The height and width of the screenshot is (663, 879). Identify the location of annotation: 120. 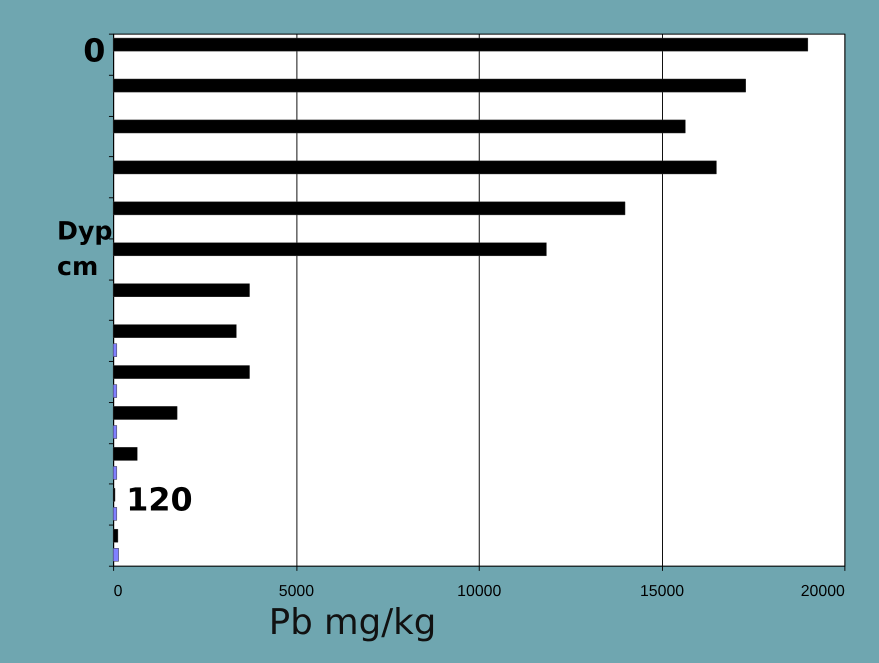
(159, 500).